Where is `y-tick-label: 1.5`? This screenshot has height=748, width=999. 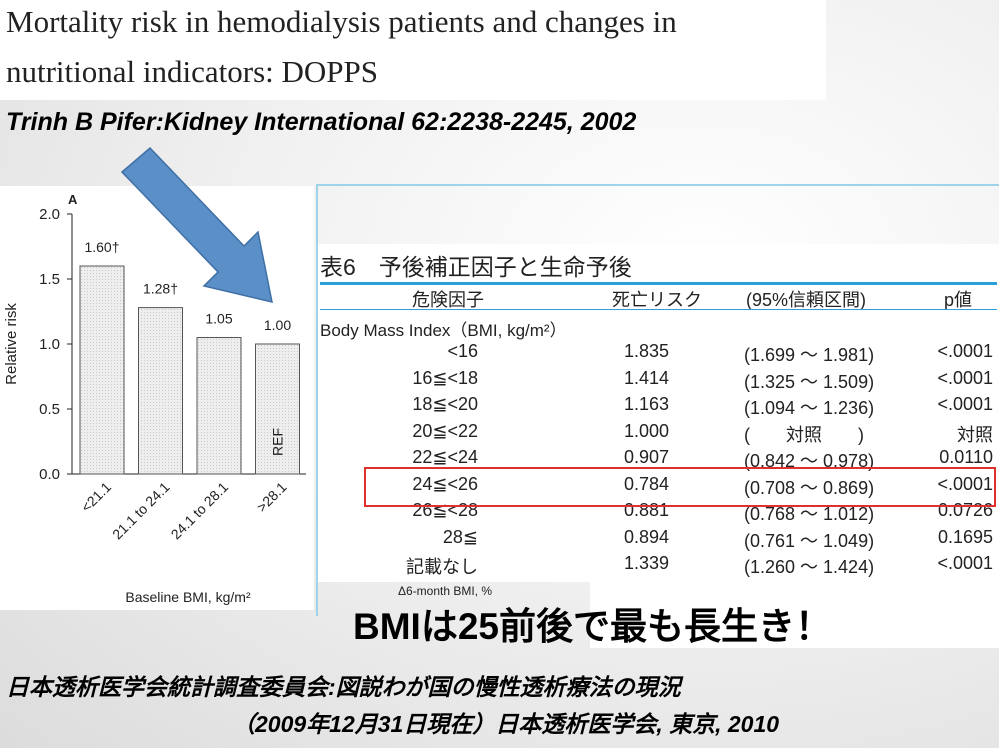
y-tick-label: 1.5 is located at coordinates (49, 279).